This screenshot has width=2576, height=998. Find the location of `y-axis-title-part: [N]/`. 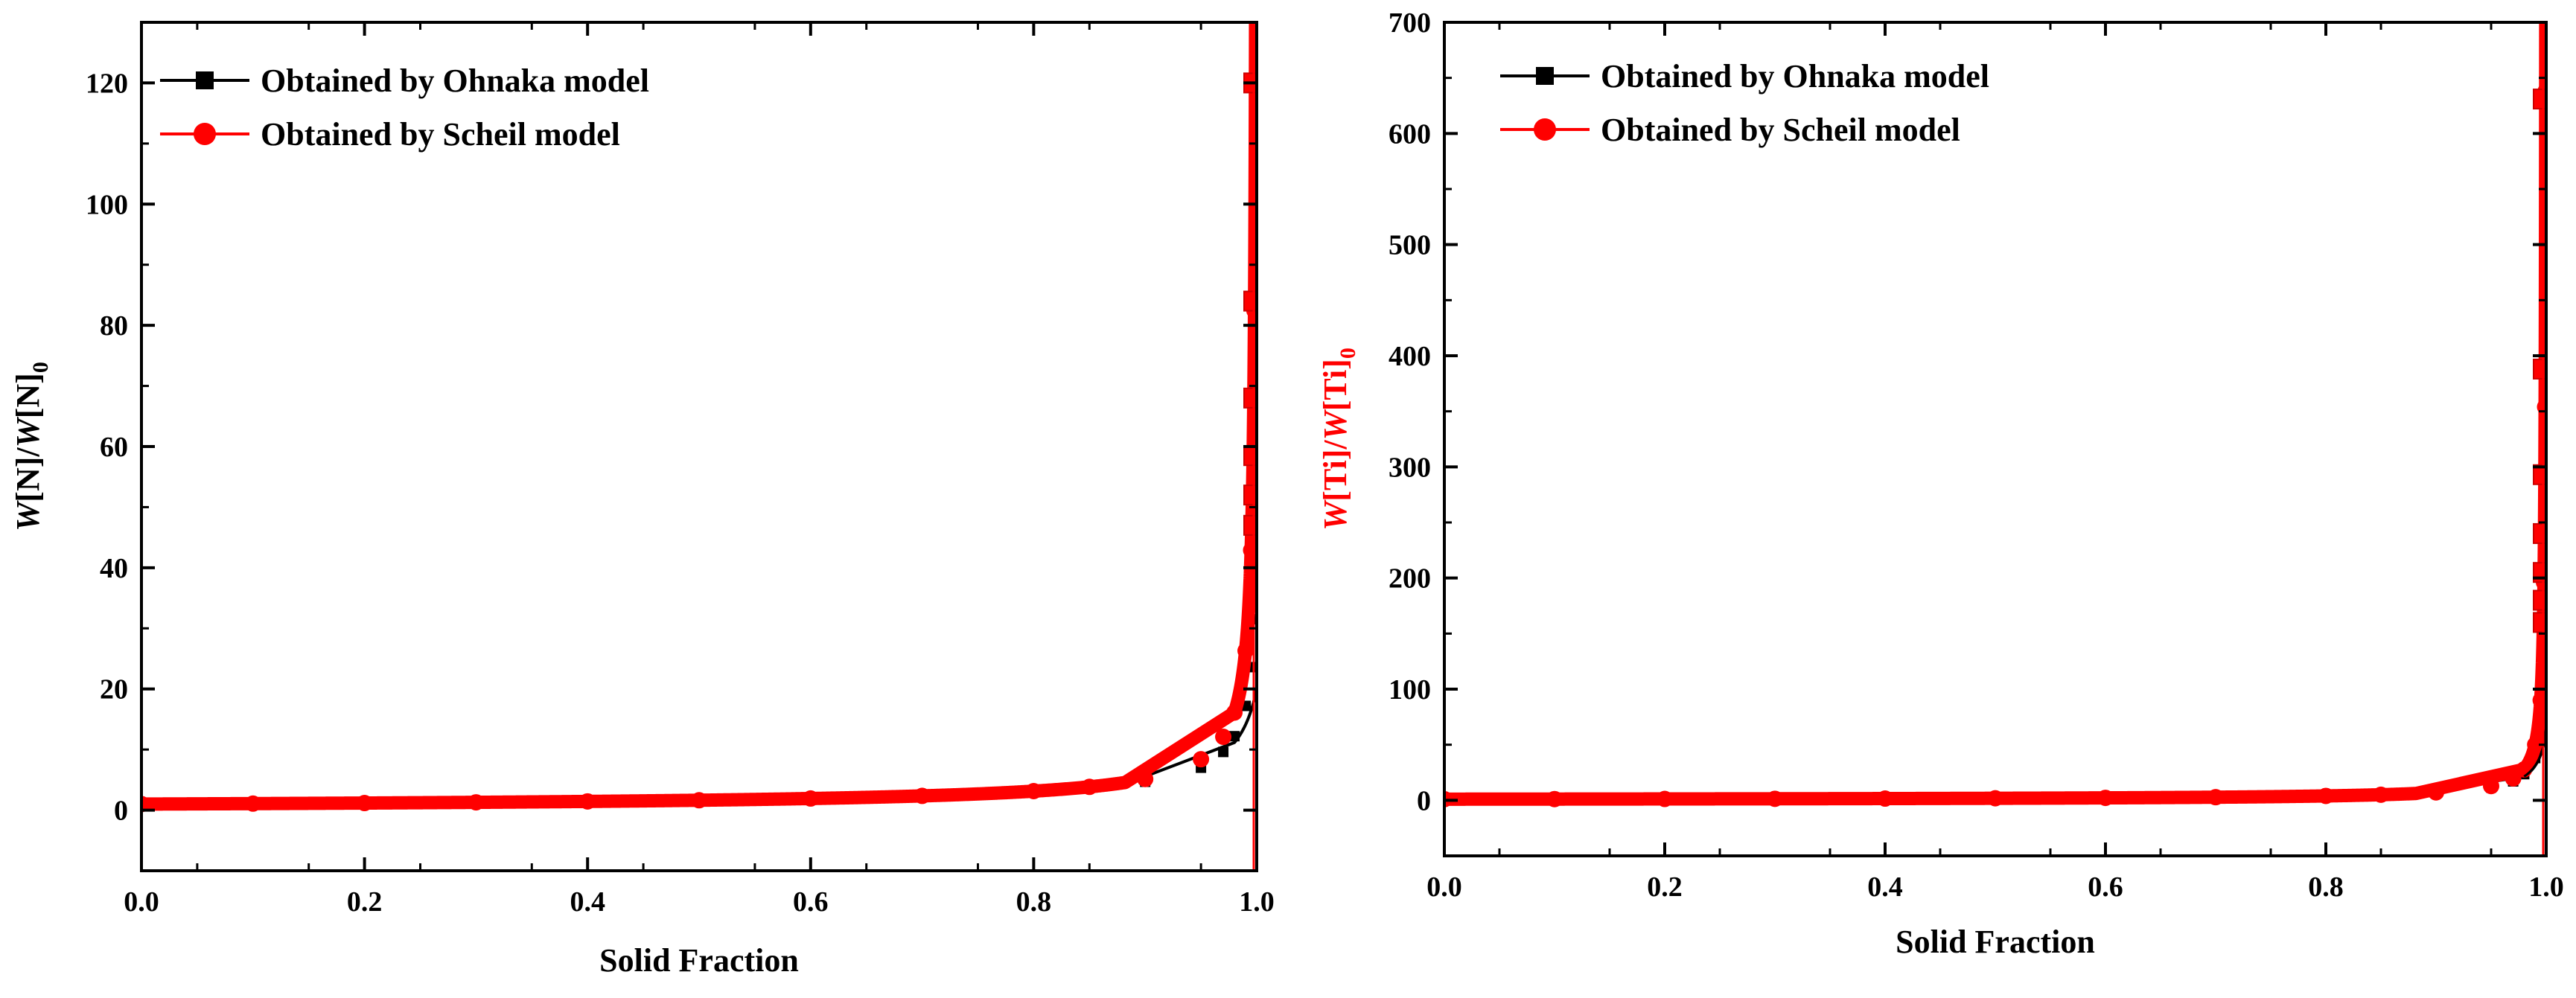

y-axis-title-part: [N]/ is located at coordinates (28, 474).